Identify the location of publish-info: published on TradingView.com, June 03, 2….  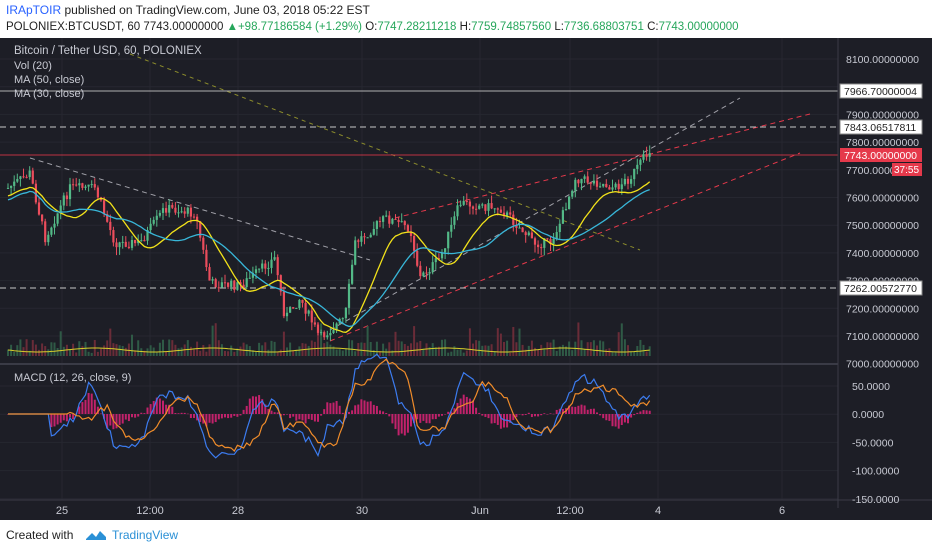
(217, 10).